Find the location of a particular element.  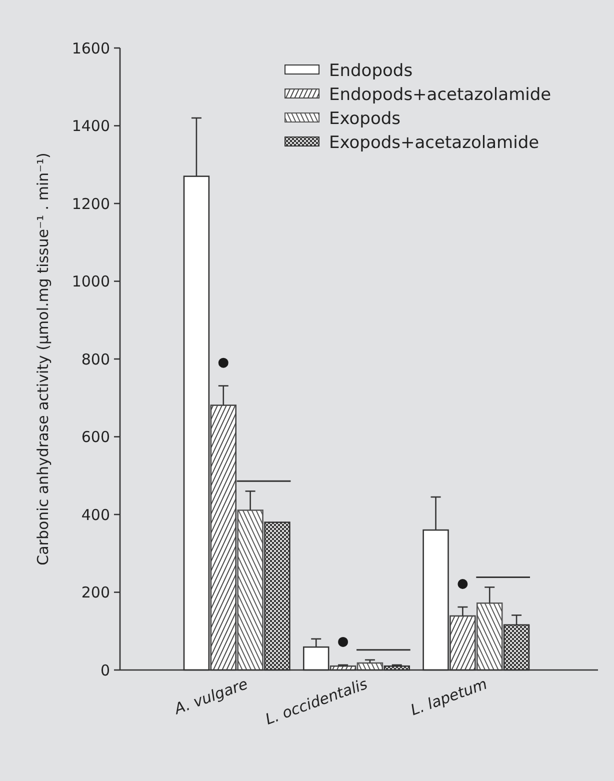

y-tick-label: 0 is located at coordinates (105, 670).